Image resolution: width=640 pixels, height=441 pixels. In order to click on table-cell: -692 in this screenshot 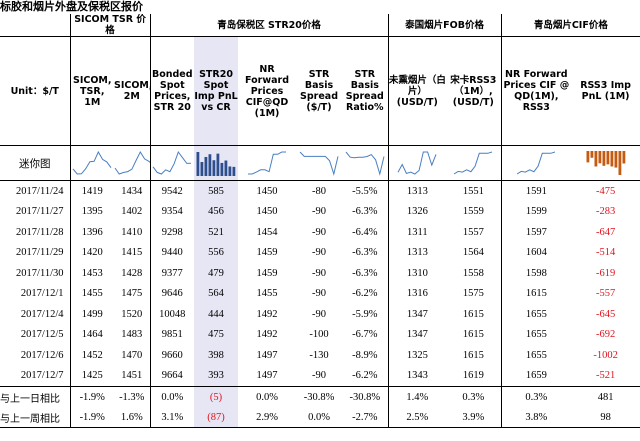, I will do `click(605, 335)`.